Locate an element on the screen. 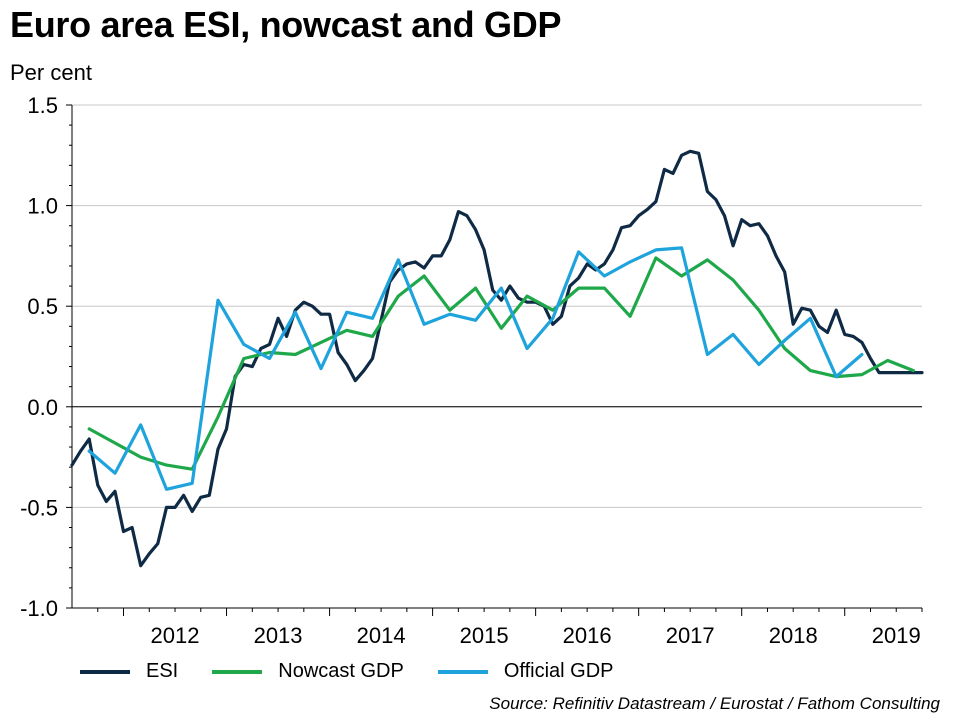 This screenshot has height=720, width=960. y-tick-label: 1.0 is located at coordinates (42, 206).